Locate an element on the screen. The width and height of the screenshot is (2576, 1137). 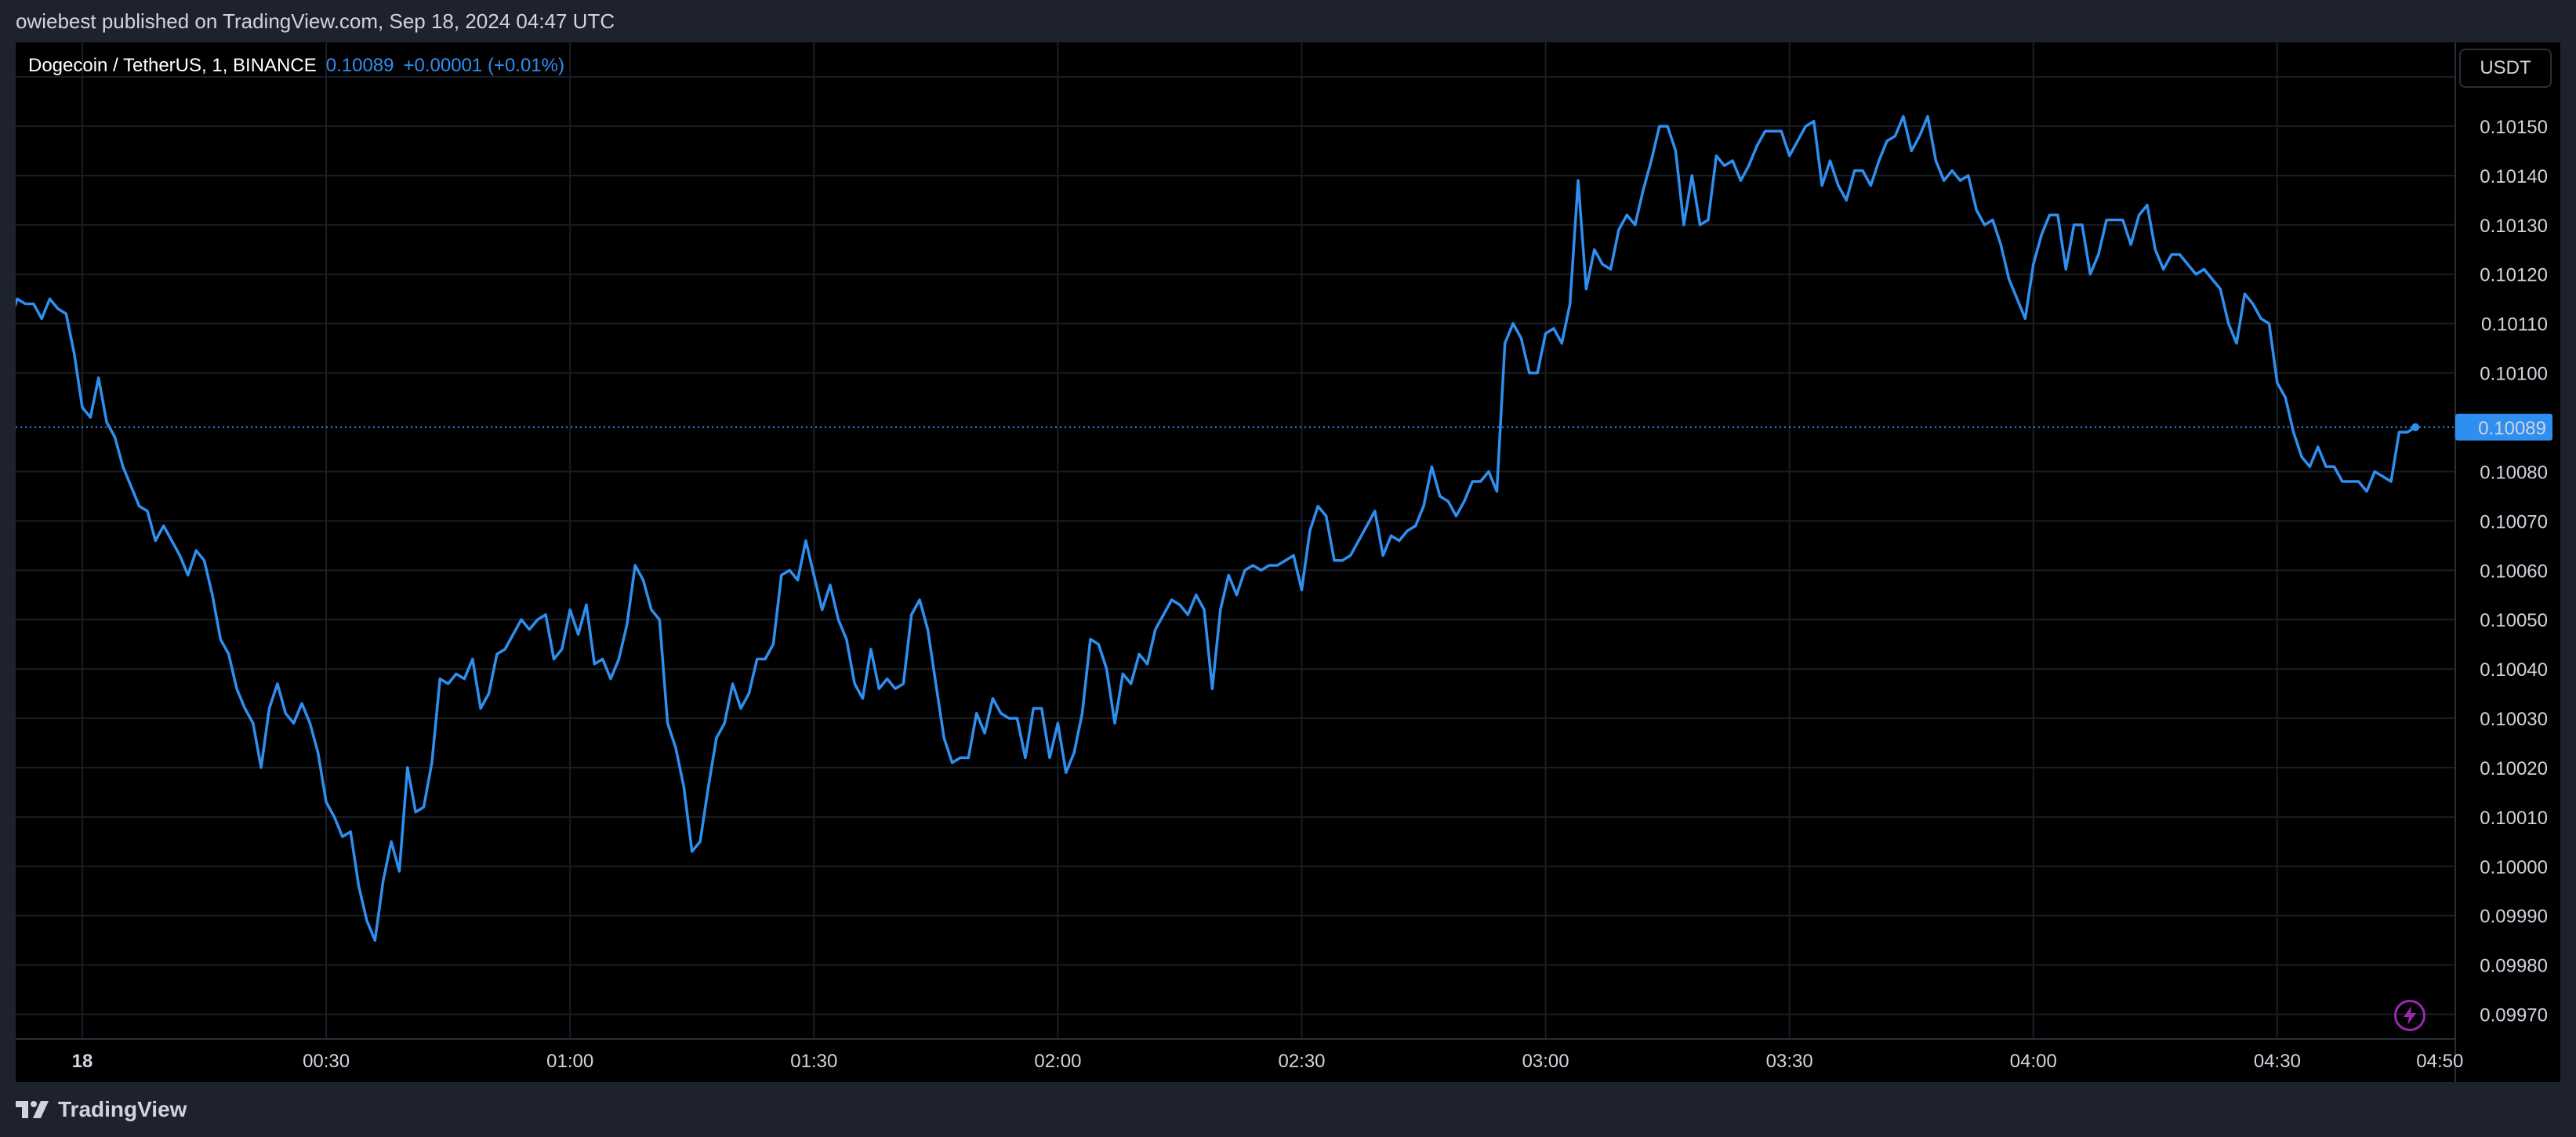
x-tick-label: 00:30 is located at coordinates (326, 1061).